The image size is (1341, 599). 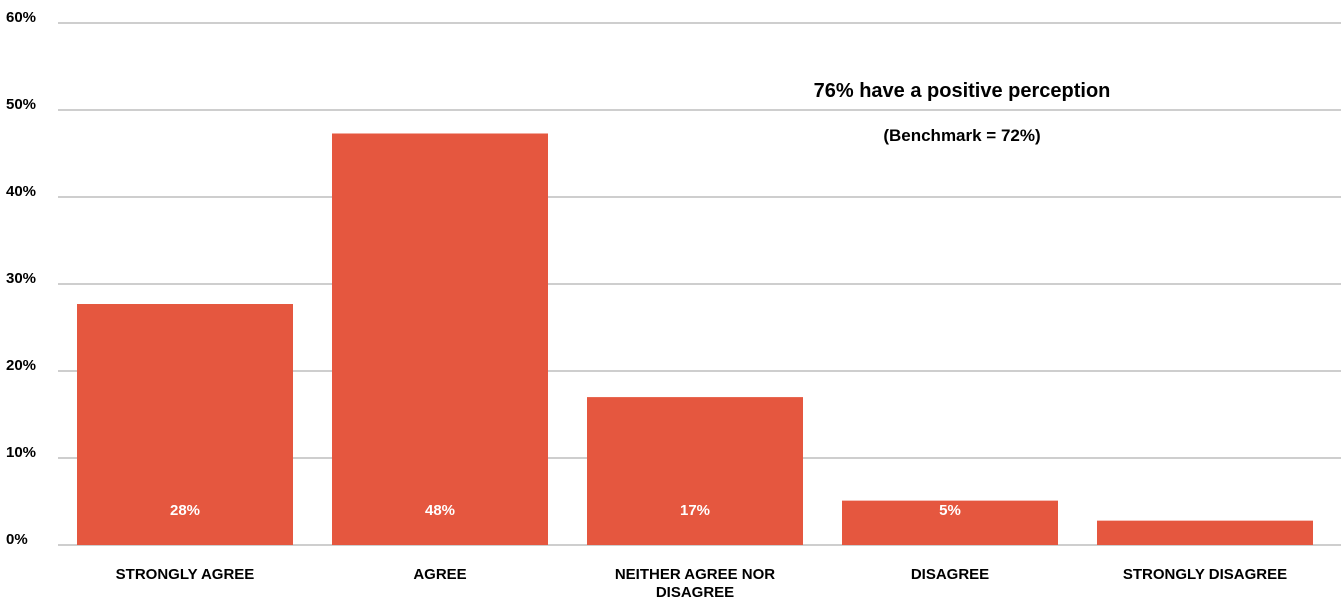 I want to click on y-tick-label: 30%, so click(x=21, y=278).